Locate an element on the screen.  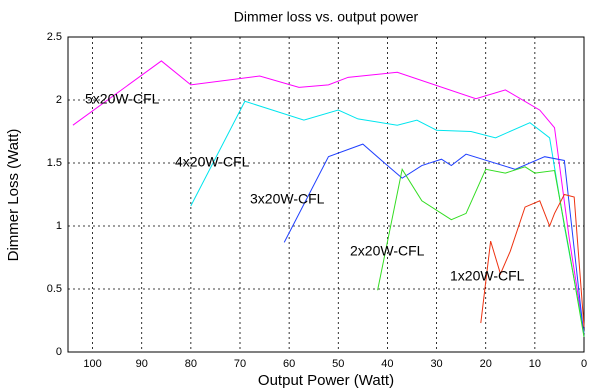
y-axis-label: Dimmer Loss (Watt) is located at coordinates (13, 195).